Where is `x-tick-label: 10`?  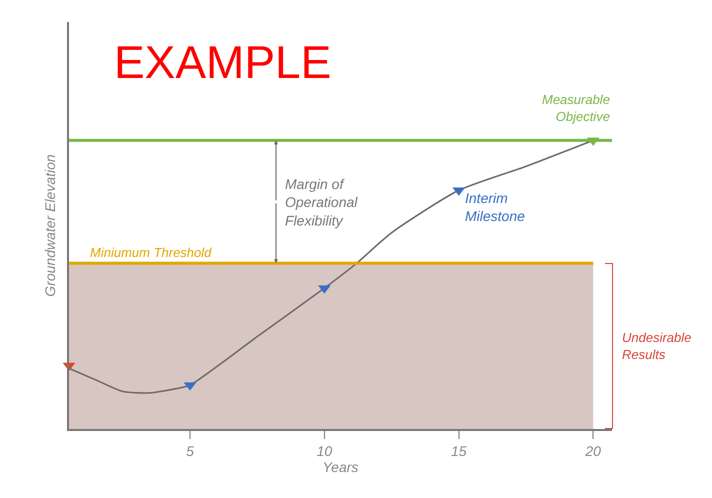 x-tick-label: 10 is located at coordinates (324, 450).